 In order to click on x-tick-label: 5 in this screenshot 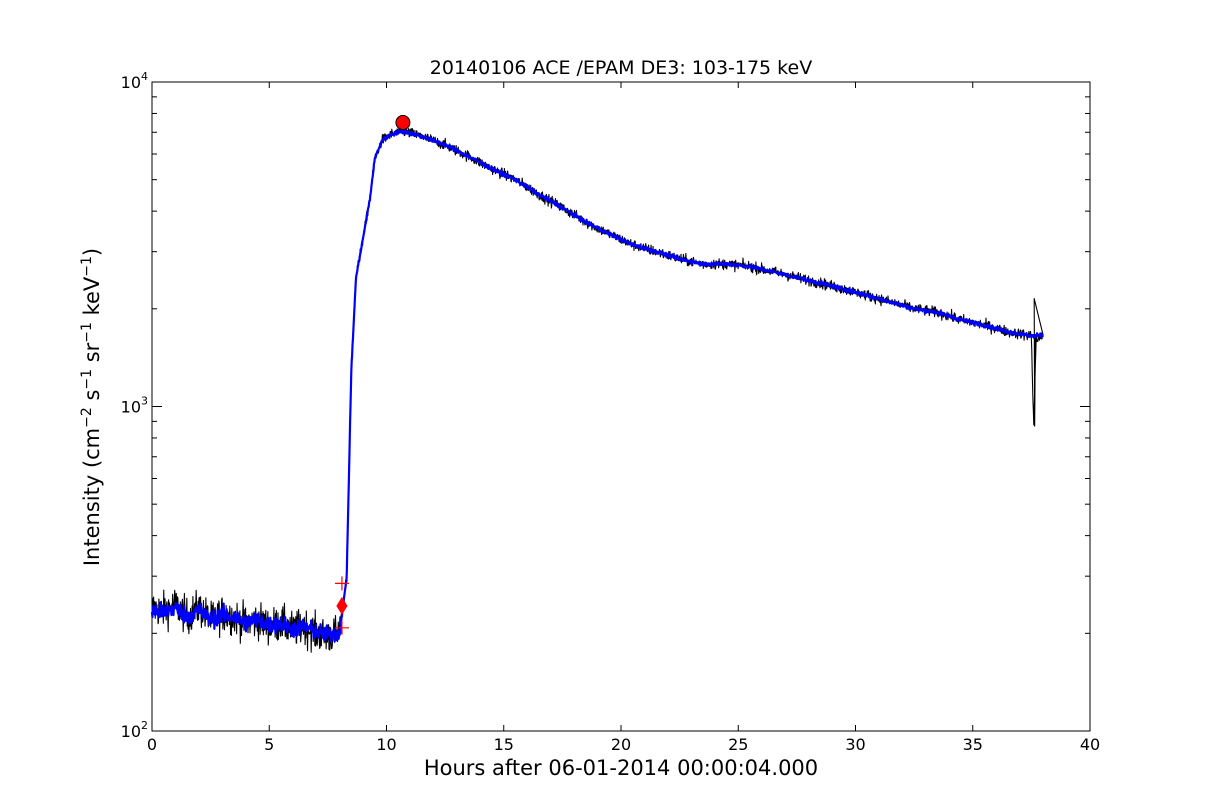, I will do `click(269, 744)`.